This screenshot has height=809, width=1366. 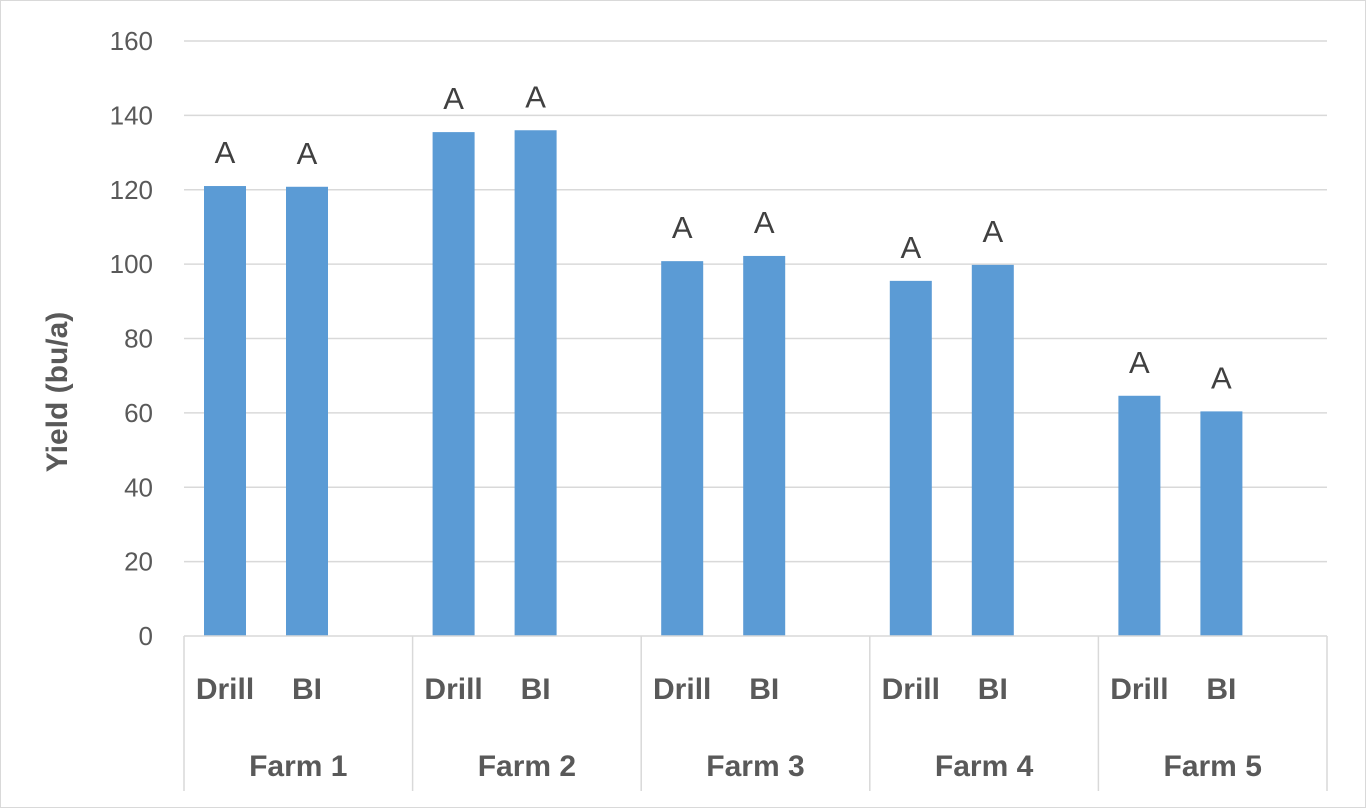 I want to click on y-tick-label: 60, so click(x=138, y=413).